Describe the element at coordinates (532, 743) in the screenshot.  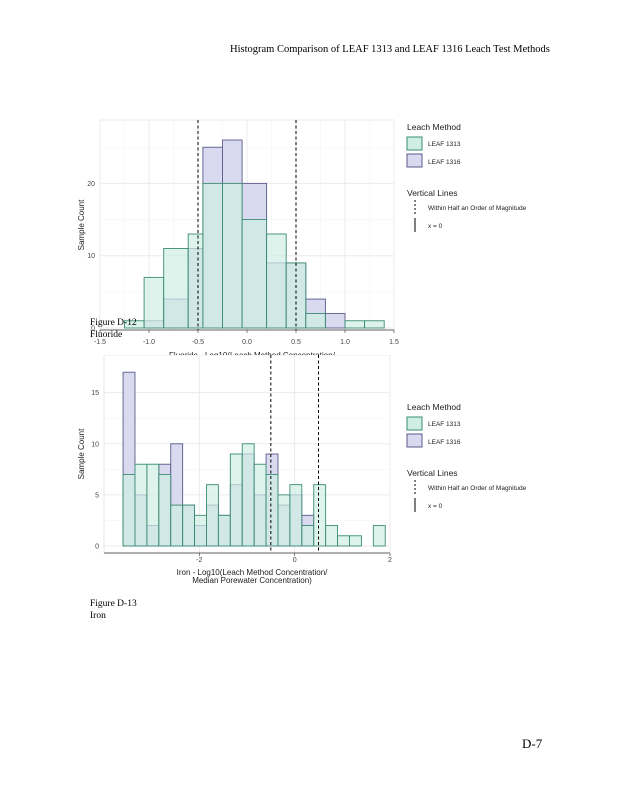
I see `page-number: D-7` at that location.